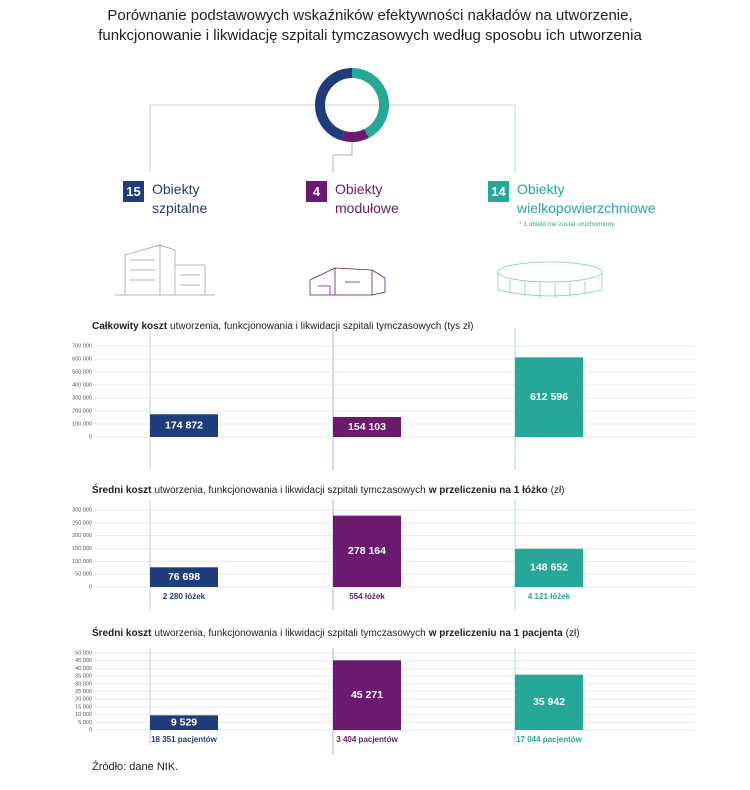 The image size is (750, 790). Describe the element at coordinates (85, 723) in the screenshot. I see `y-tick-label: 5 000` at that location.